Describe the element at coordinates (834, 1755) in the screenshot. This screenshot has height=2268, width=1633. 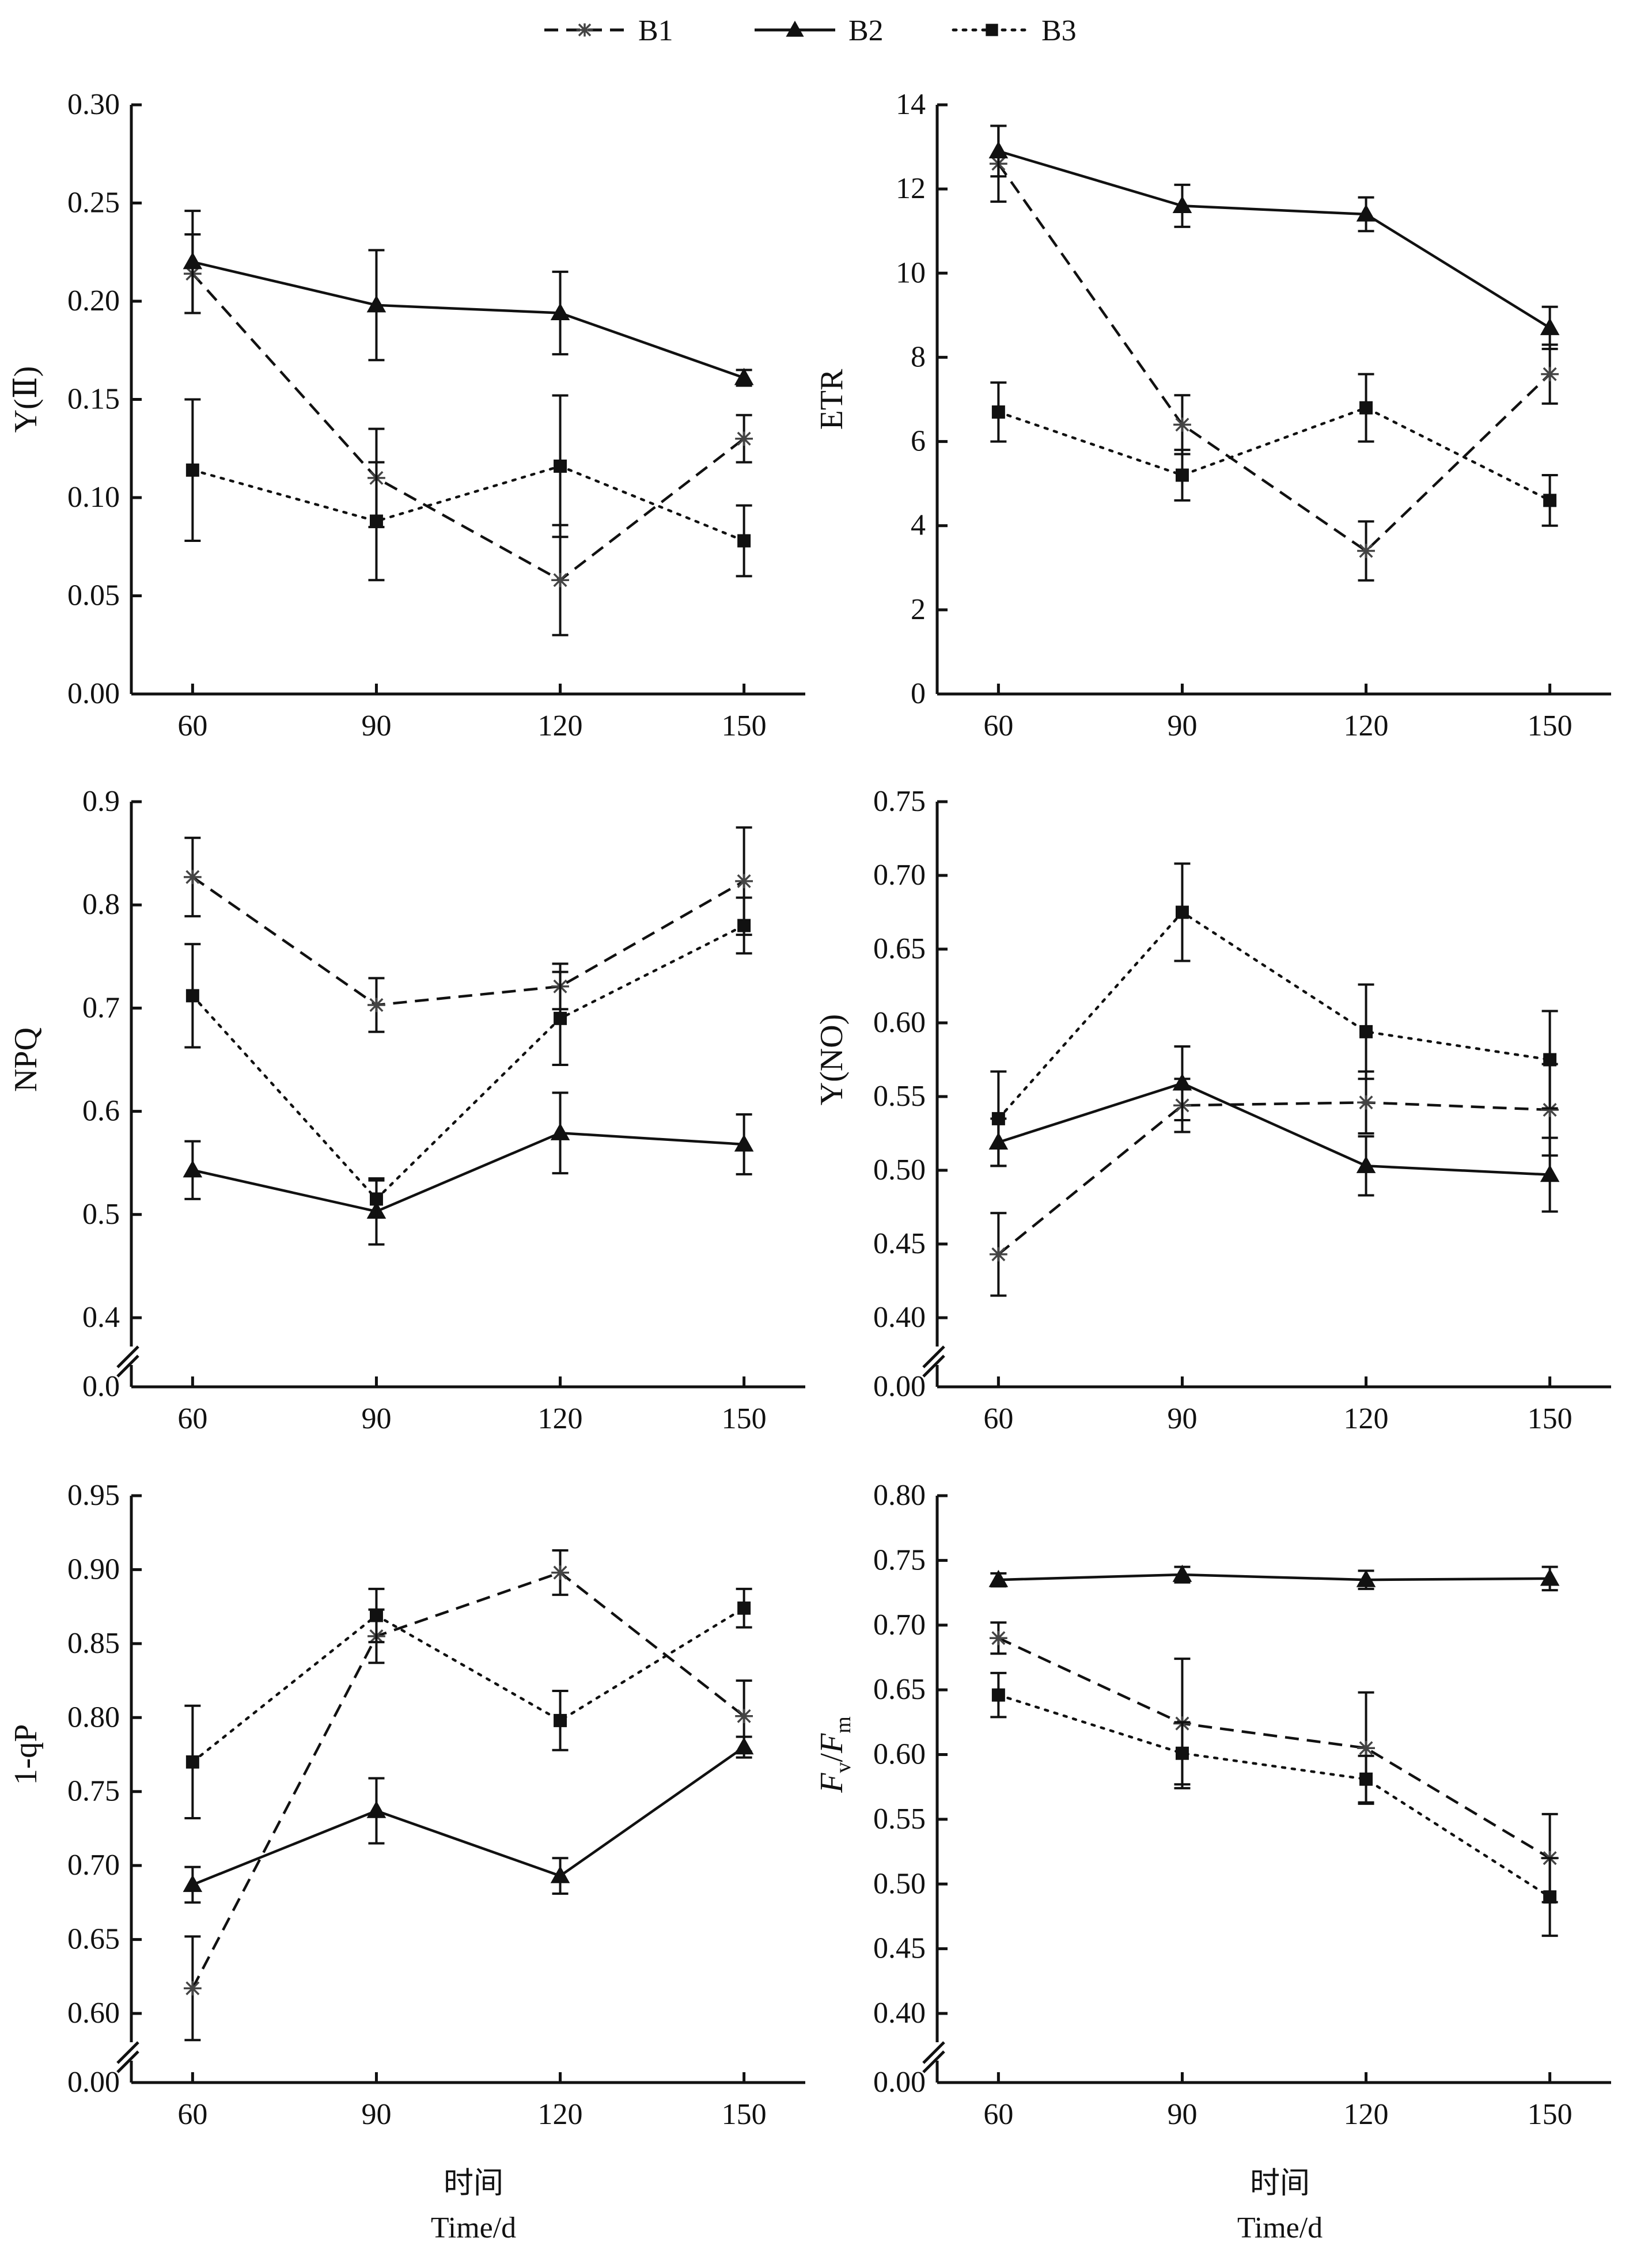
I see `y-axis-title: Fv/Fm` at that location.